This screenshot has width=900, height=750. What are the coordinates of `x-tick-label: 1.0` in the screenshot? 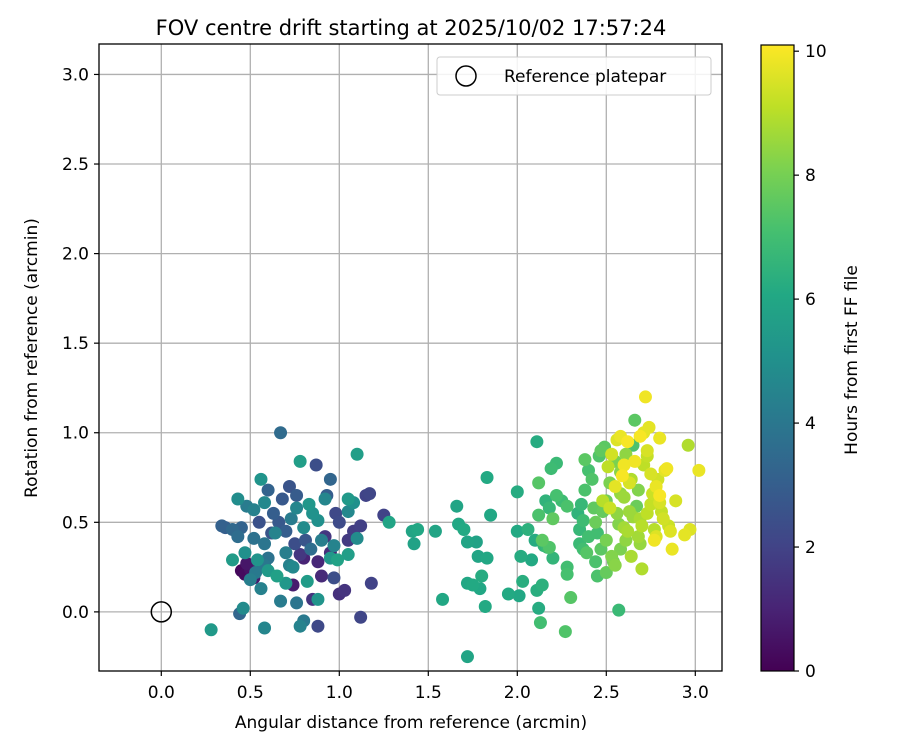 It's located at (339, 693).